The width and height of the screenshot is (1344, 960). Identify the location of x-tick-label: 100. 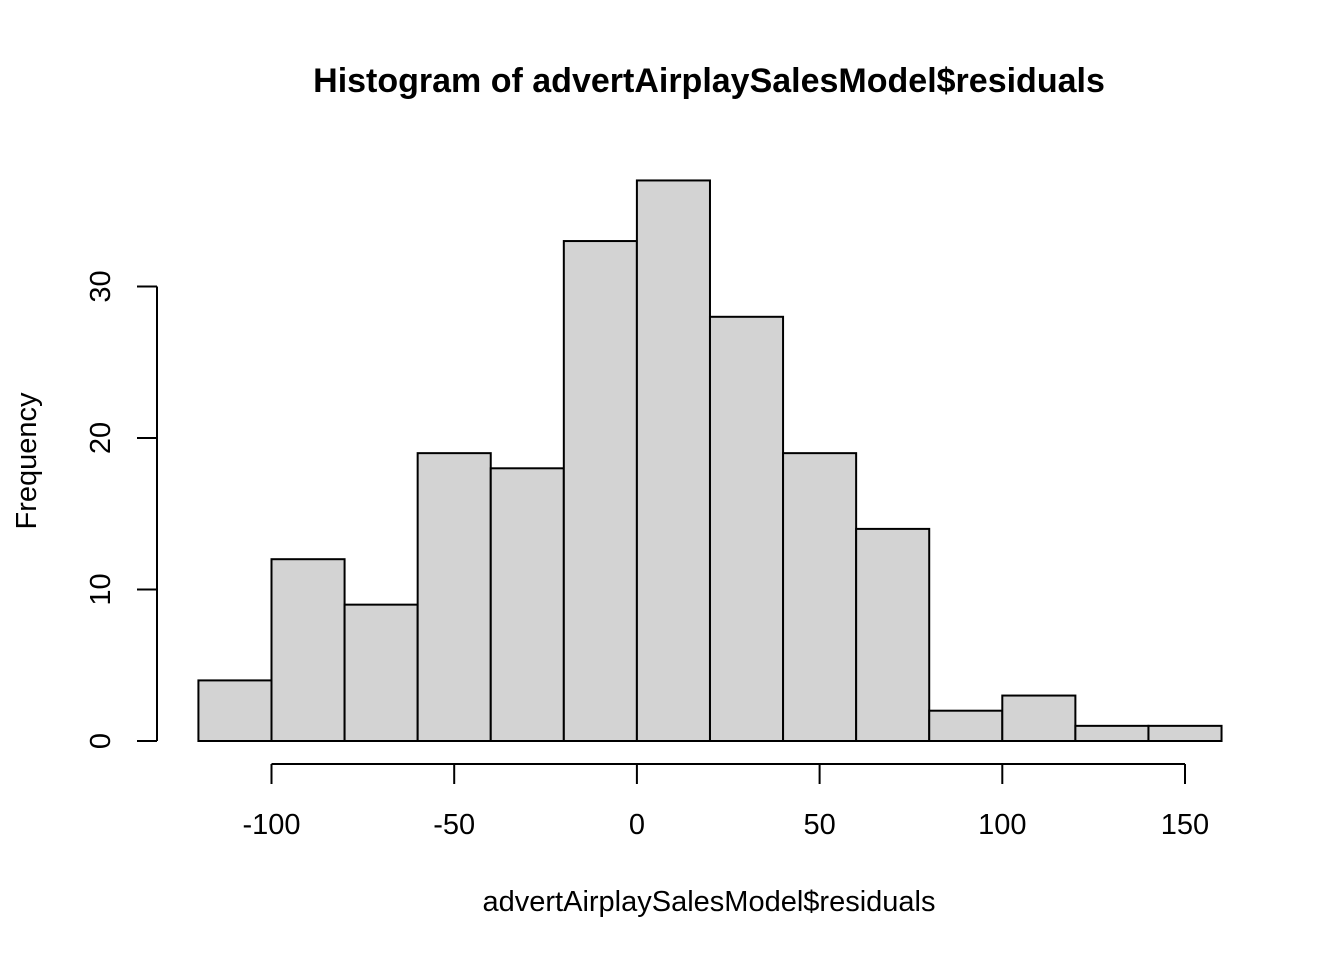
(1002, 825).